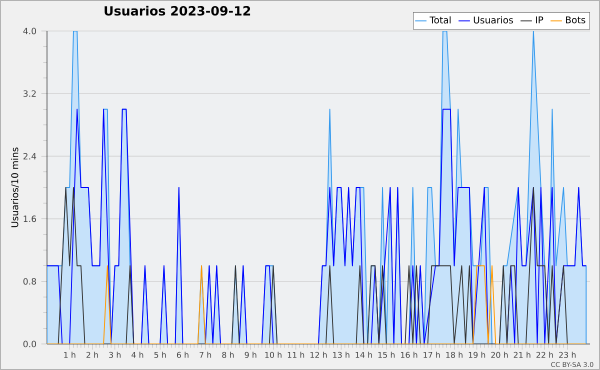 Image resolution: width=600 pixels, height=370 pixels. I want to click on x-tick-label: 14 h, so click(364, 355).